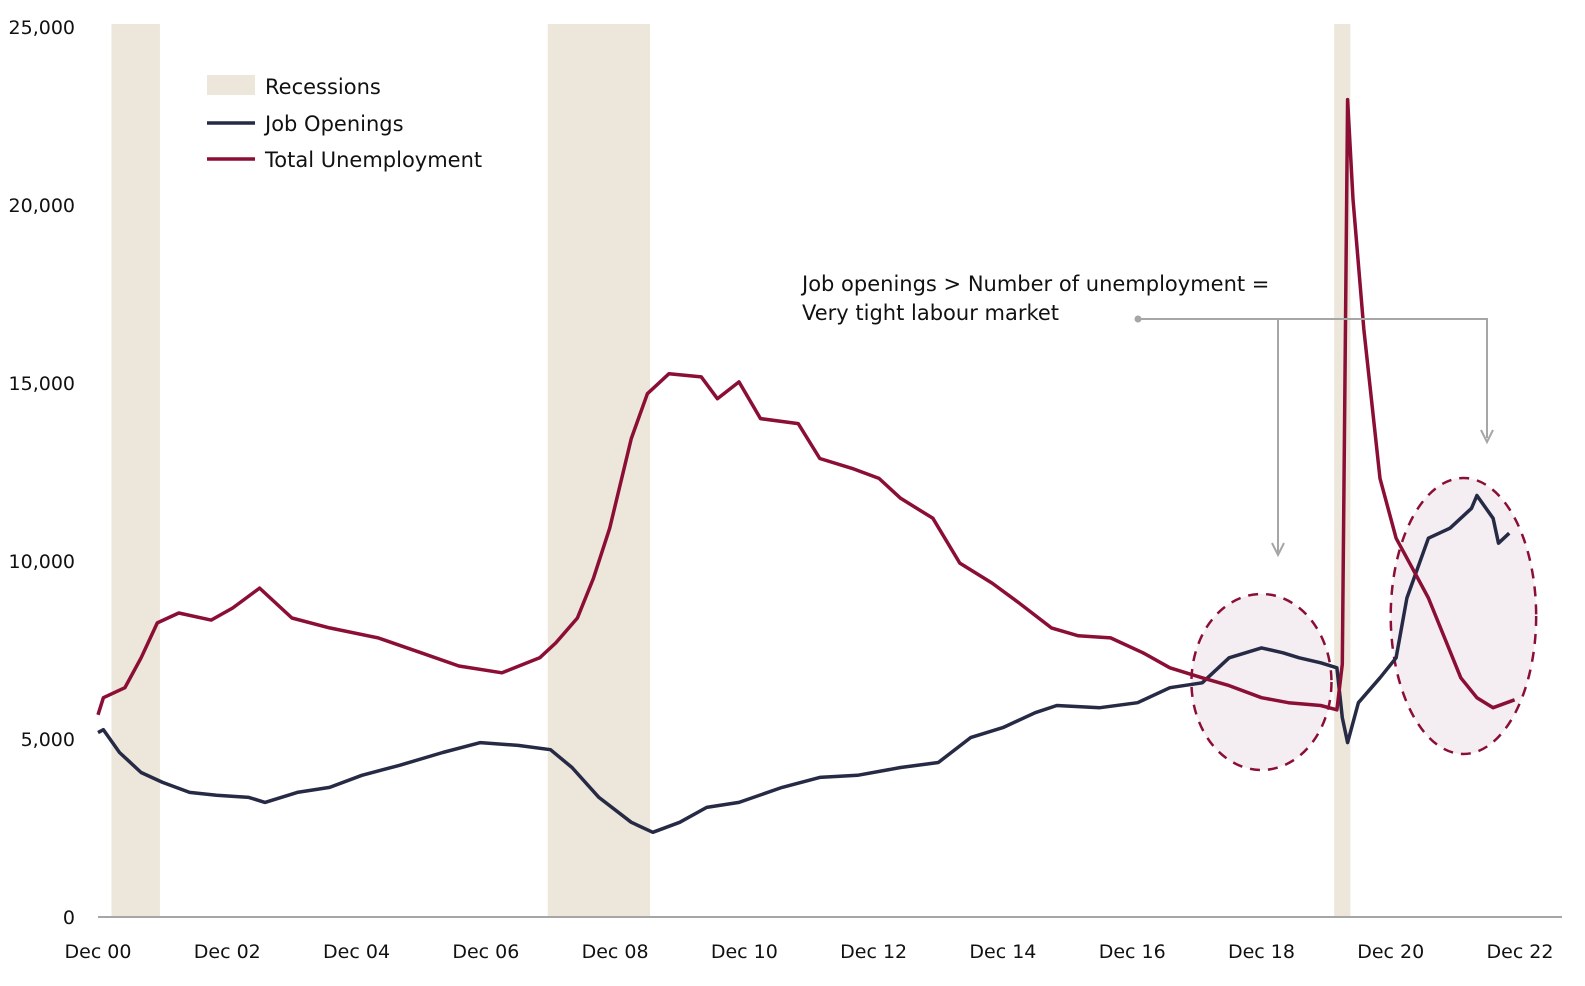  What do you see at coordinates (69, 918) in the screenshot?
I see `y-tick-label: 0` at bounding box center [69, 918].